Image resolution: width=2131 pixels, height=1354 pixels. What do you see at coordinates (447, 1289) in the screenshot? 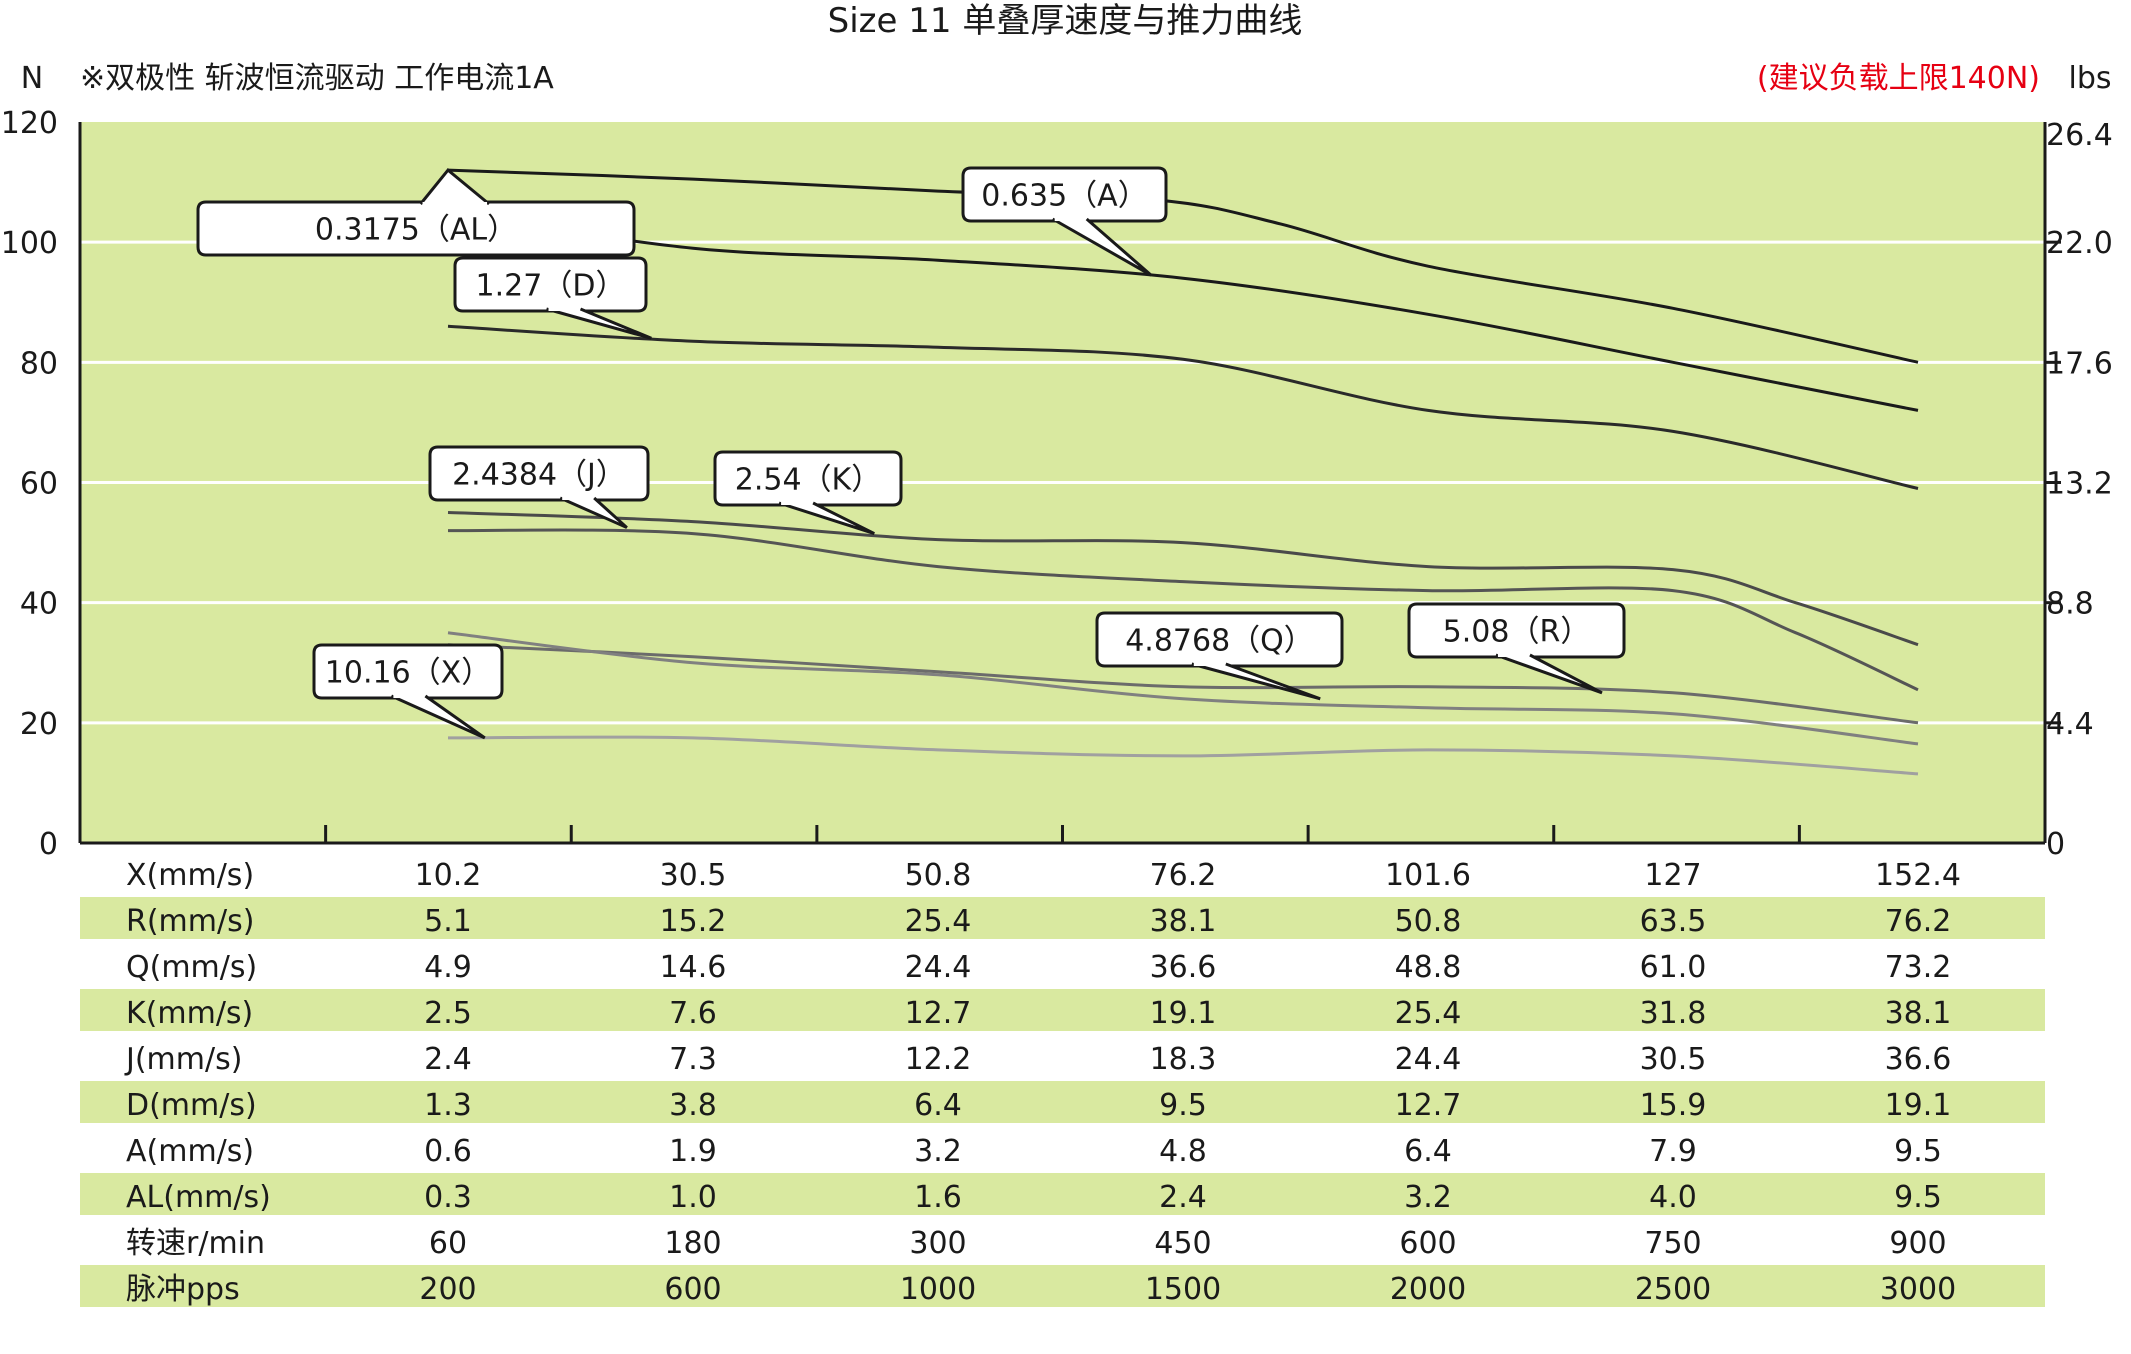
I see `table-cell: 200` at bounding box center [447, 1289].